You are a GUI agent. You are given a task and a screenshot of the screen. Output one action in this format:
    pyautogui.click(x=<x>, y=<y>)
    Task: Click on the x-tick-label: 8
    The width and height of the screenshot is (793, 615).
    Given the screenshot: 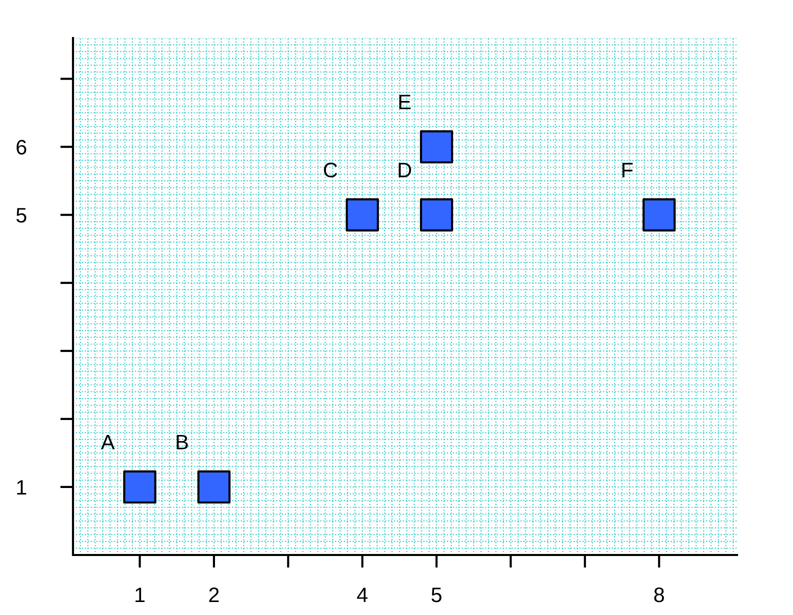 What is the action you would take?
    pyautogui.click(x=659, y=594)
    